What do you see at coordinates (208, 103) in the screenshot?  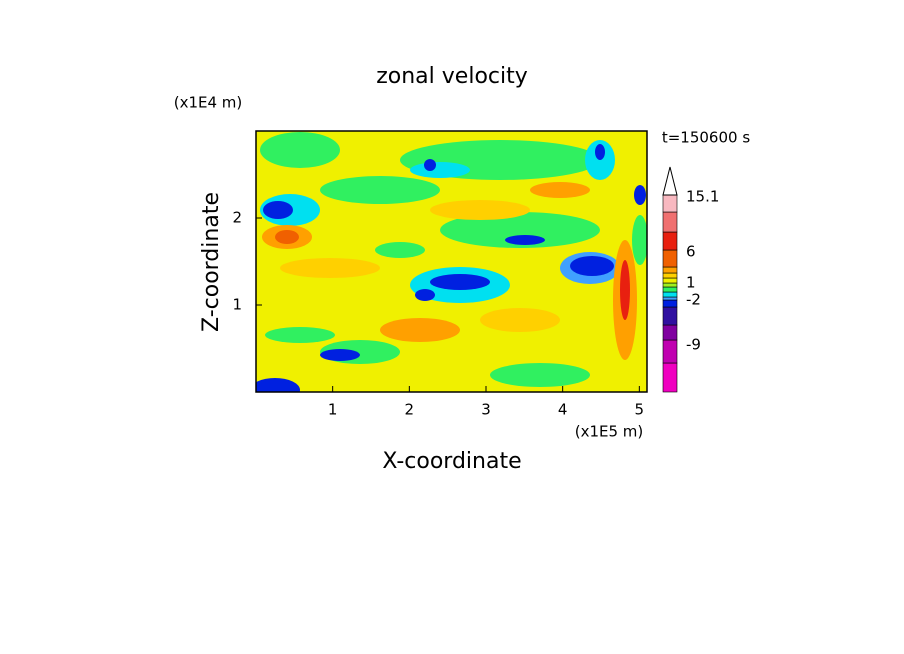 I see `y-unit: (x1E4 m)` at bounding box center [208, 103].